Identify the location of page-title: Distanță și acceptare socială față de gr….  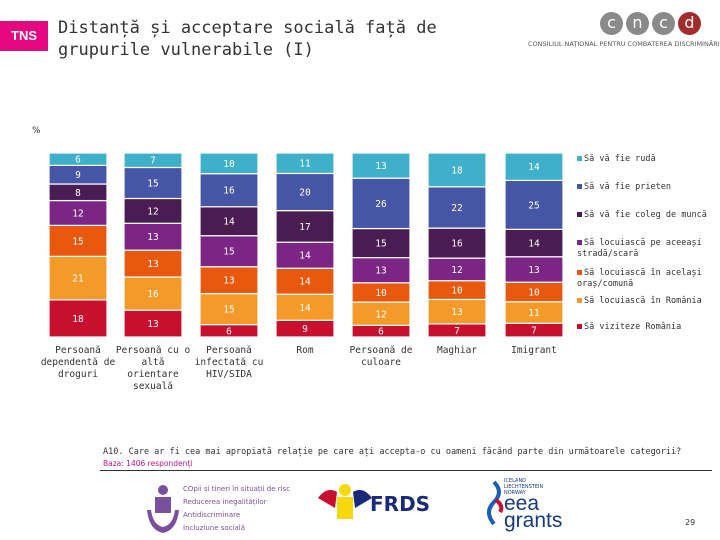
(247, 39).